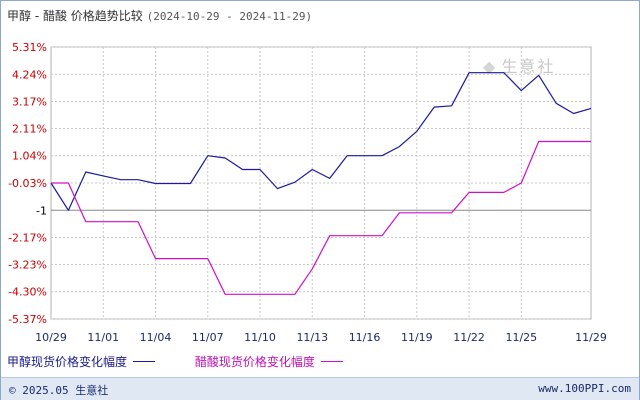 This screenshot has width=640, height=400. I want to click on chart-title: 甲醇 - 醋酸 价格趋势比较 (2024-10-29 - 2024-11-29), so click(159, 15).